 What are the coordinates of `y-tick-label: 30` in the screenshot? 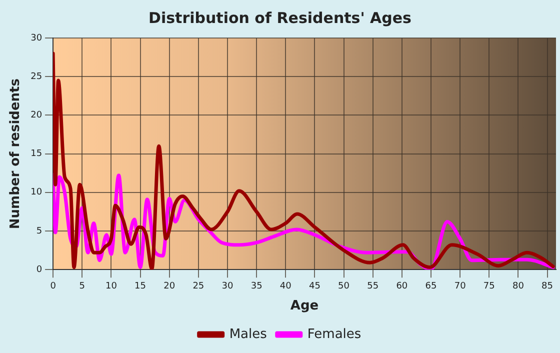 It's located at (36, 38).